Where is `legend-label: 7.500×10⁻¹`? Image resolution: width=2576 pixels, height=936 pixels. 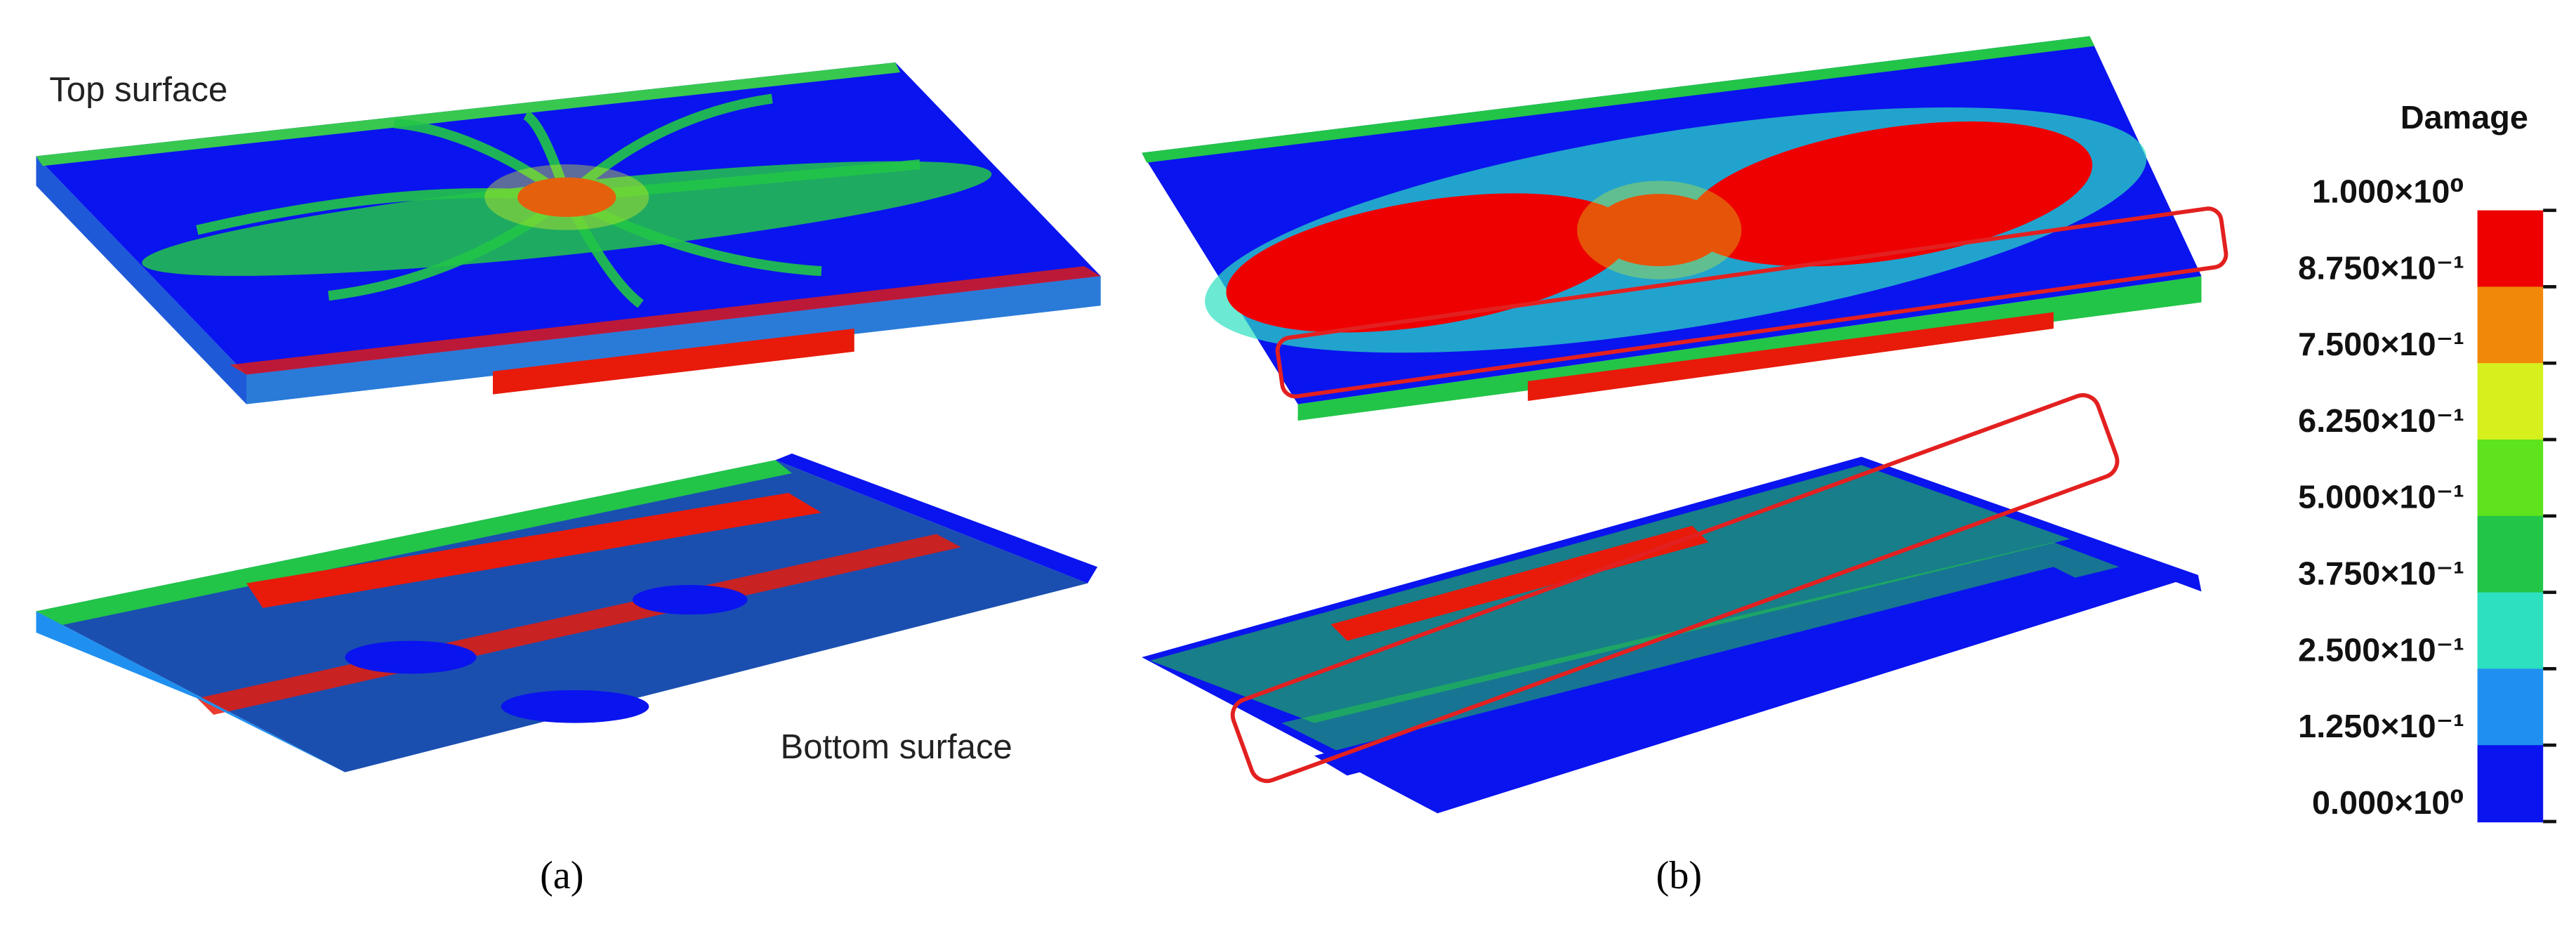
legend-label: 7.500×10⁻¹ is located at coordinates (2381, 344).